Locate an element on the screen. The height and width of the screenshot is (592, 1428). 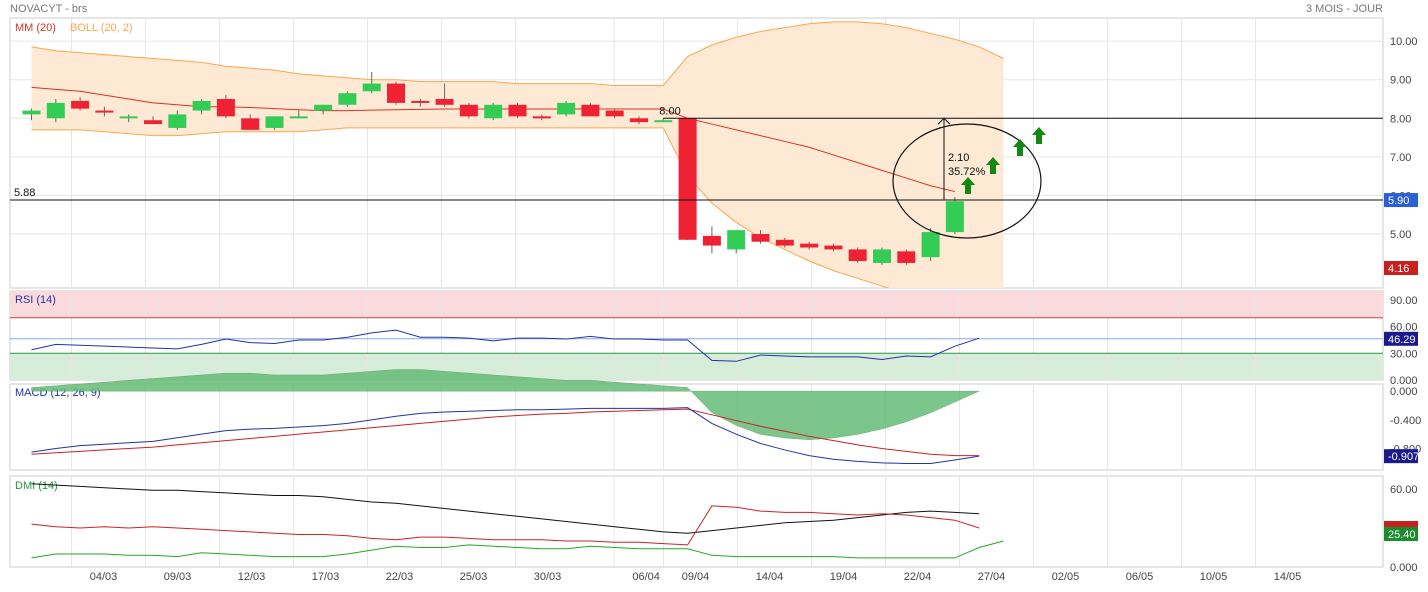
macd-y-tick: 0.000 is located at coordinates (1404, 392).